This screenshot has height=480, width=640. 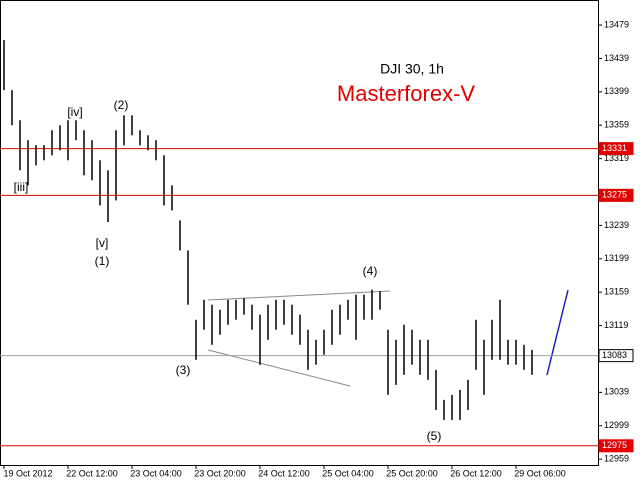 I want to click on wave-label: (2), so click(x=121, y=105).